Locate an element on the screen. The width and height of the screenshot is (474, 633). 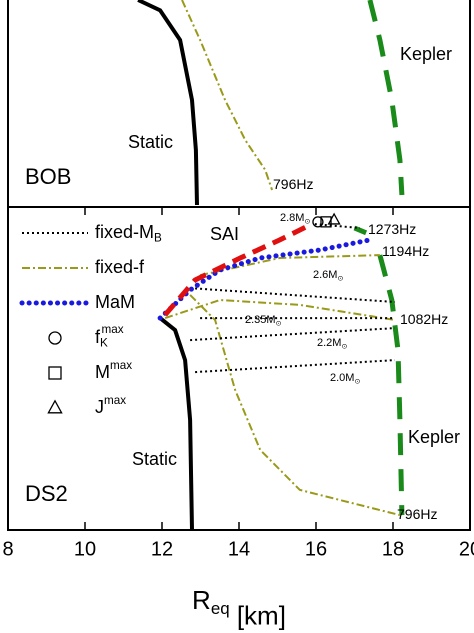
legend-label-main: J is located at coordinates (99, 407).